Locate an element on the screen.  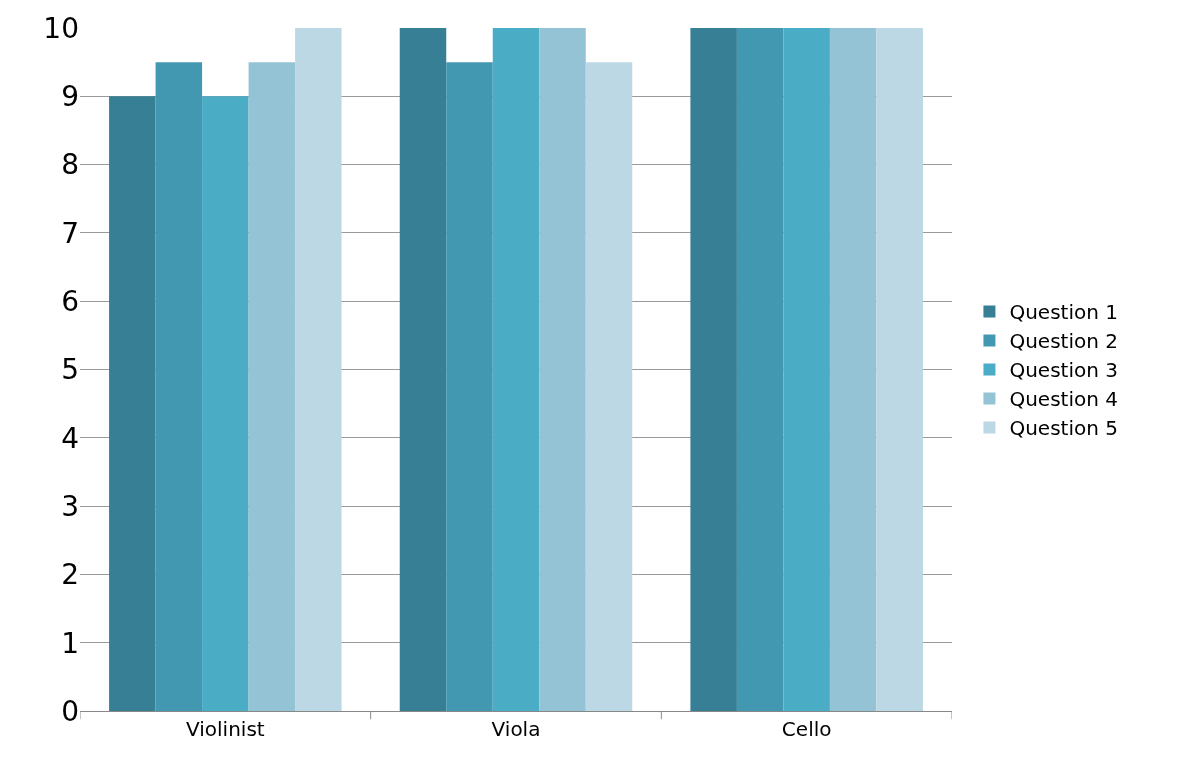
y-tick-label: 5 is located at coordinates (70, 370).